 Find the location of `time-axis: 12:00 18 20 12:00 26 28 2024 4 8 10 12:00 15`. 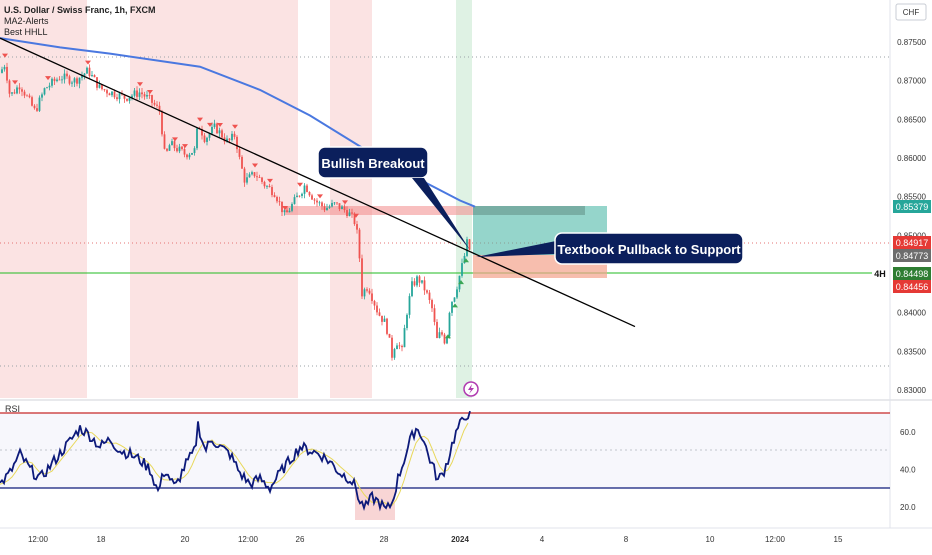

time-axis: 12:00 18 20 12:00 26 28 2024 4 8 10 12:00 15 is located at coordinates (435, 539).